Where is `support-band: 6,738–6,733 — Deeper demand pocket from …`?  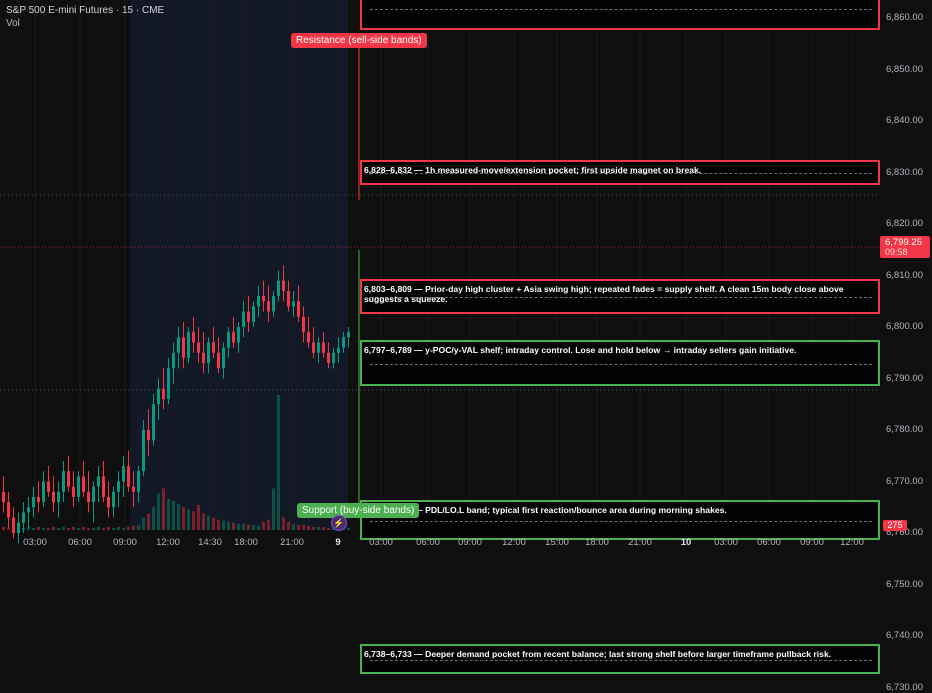
support-band: 6,738–6,733 — Deeper demand pocket from … is located at coordinates (620, 659).